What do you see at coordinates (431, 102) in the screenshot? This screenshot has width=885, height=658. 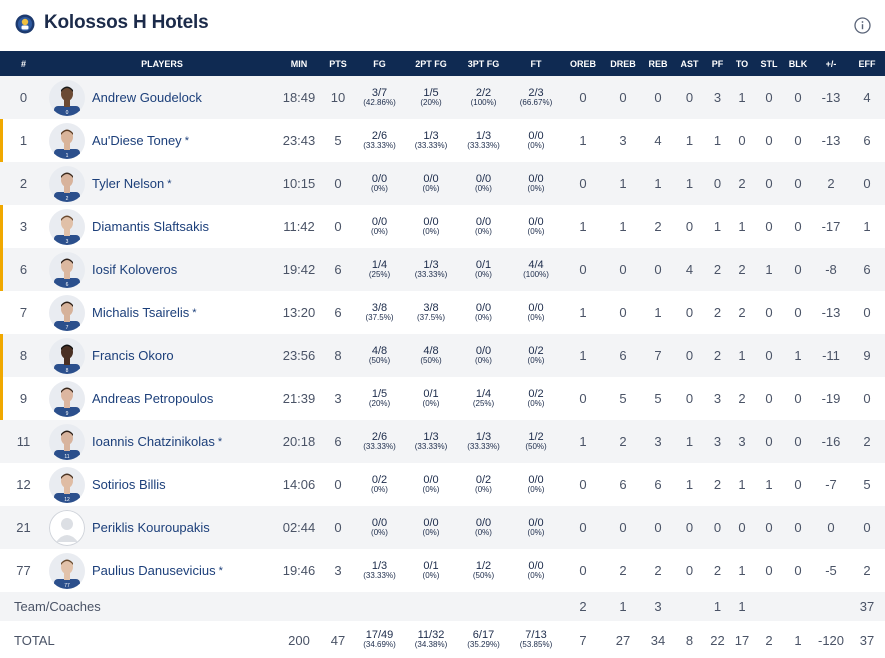 I see `two-point-fg-percentage: (20%)` at bounding box center [431, 102].